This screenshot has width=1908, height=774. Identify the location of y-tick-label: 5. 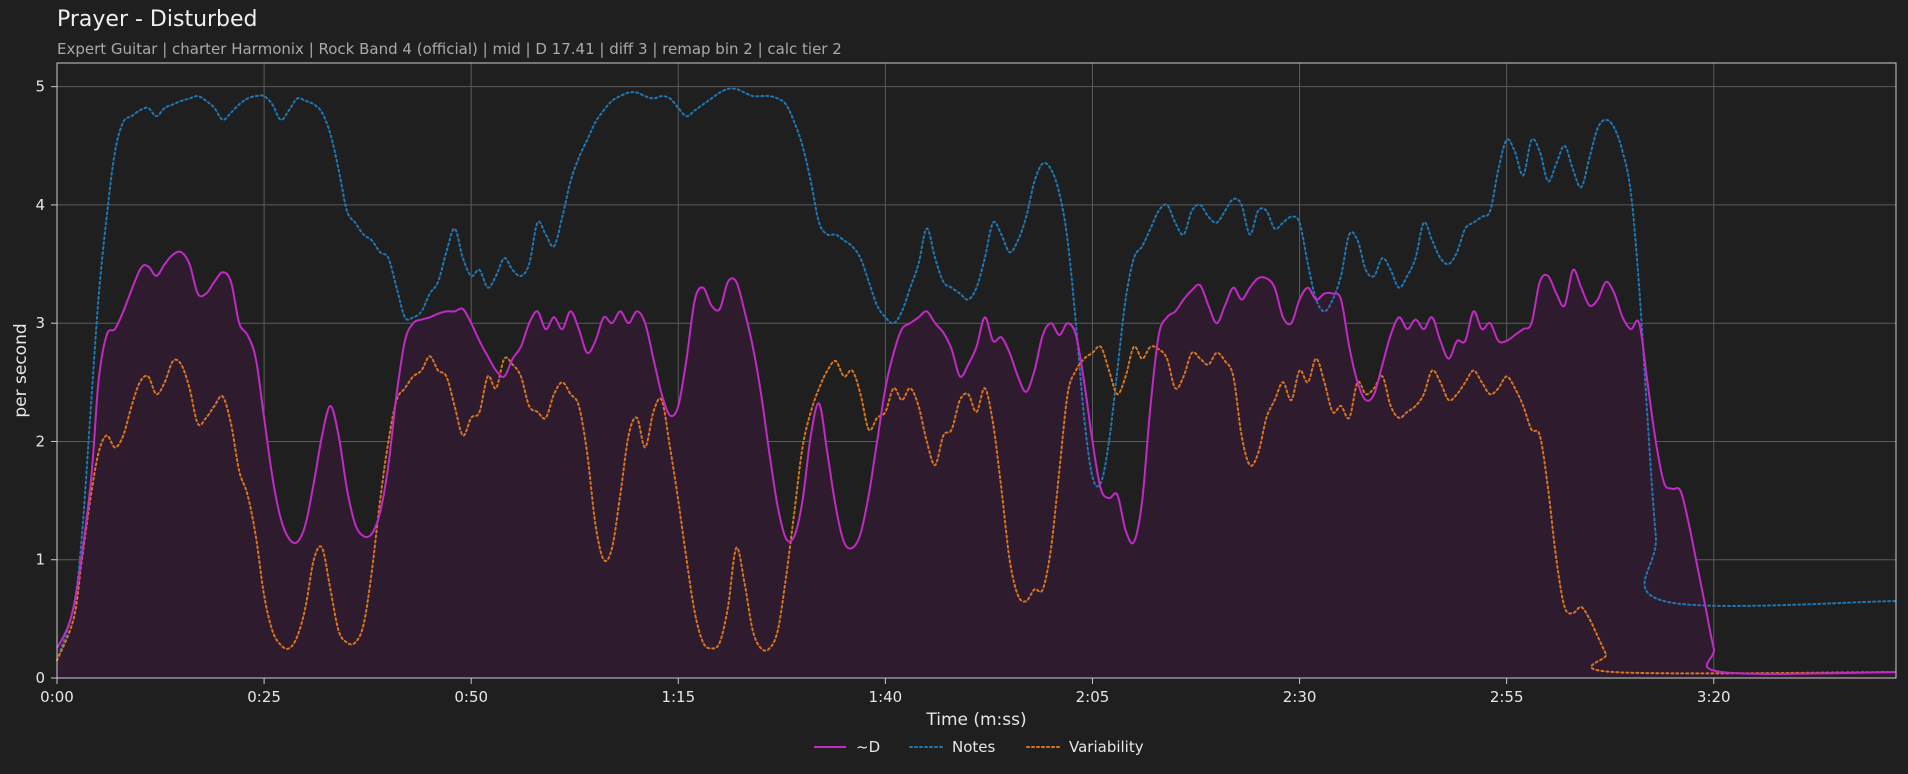
(40, 87).